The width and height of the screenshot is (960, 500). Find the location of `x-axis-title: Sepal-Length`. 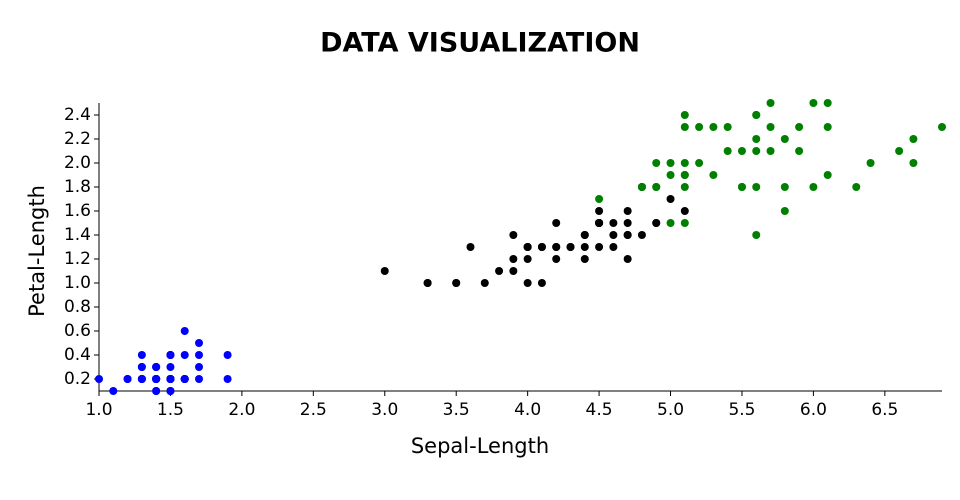

x-axis-title: Sepal-Length is located at coordinates (480, 446).